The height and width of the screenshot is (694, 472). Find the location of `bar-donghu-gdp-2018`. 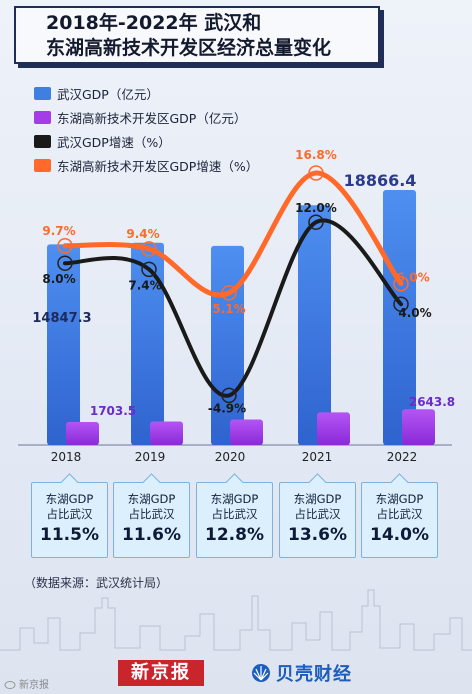

bar-donghu-gdp-2018 is located at coordinates (82, 433).